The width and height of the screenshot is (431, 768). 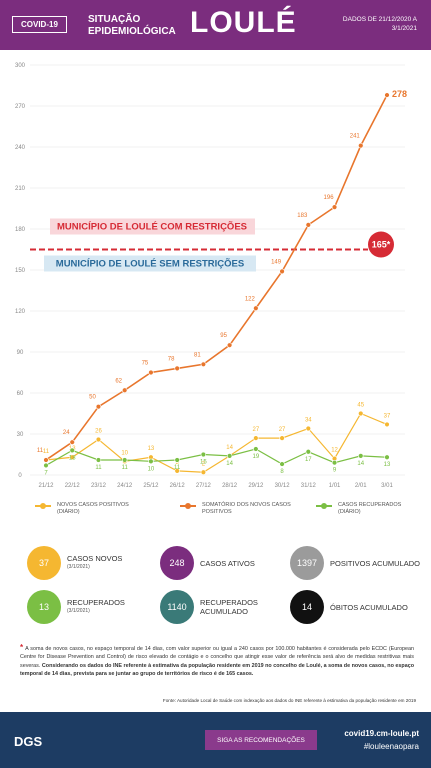 What do you see at coordinates (66, 433) in the screenshot?
I see `data-label: 24` at bounding box center [66, 433].